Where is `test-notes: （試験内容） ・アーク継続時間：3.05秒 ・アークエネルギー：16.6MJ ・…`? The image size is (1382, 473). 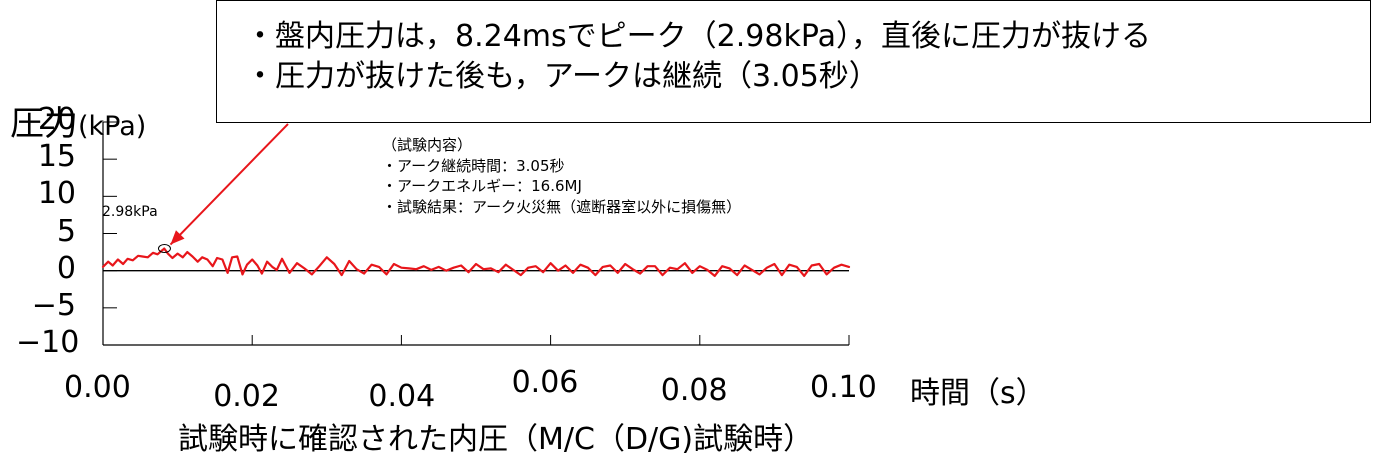 test-notes: （試験内容） ・アーク継続時間：3.05秒 ・アークエネルギー：16.6MJ ・… is located at coordinates (561, 176).